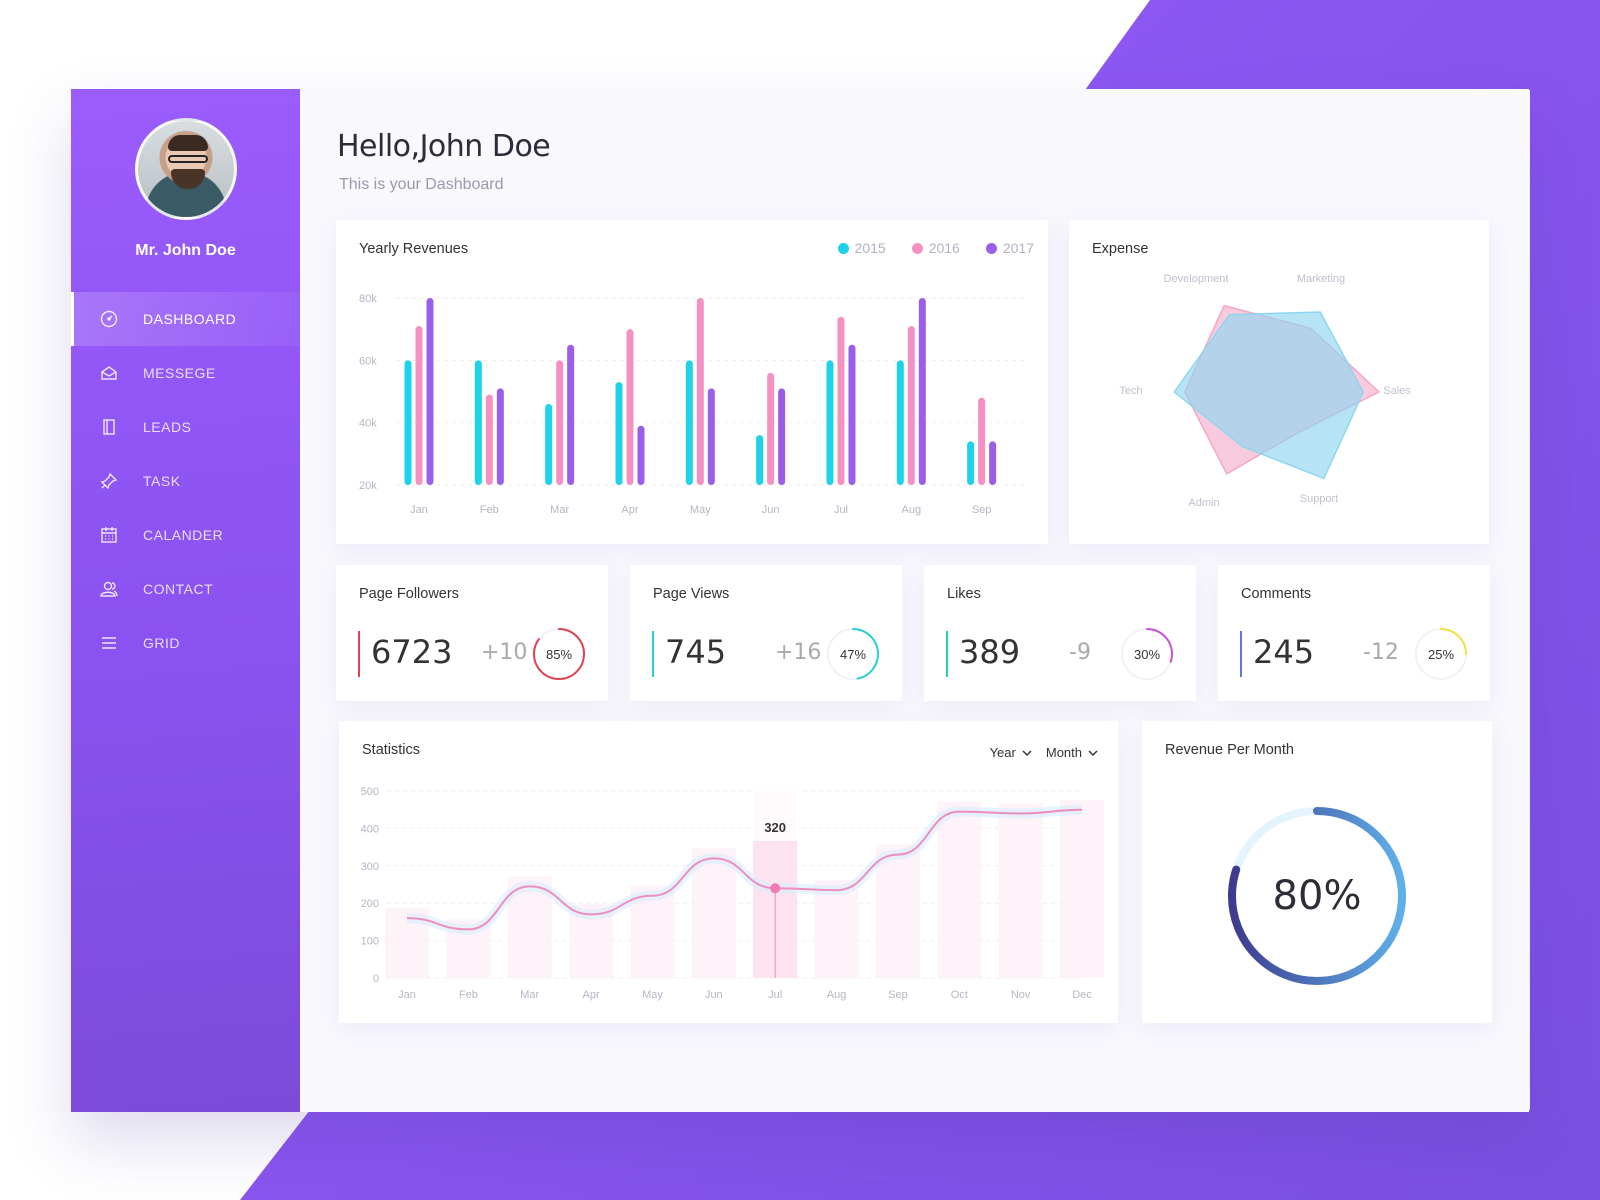 Image resolution: width=1600 pixels, height=1200 pixels. Describe the element at coordinates (935, 248) in the screenshot. I see `legend-item: 2016` at that location.